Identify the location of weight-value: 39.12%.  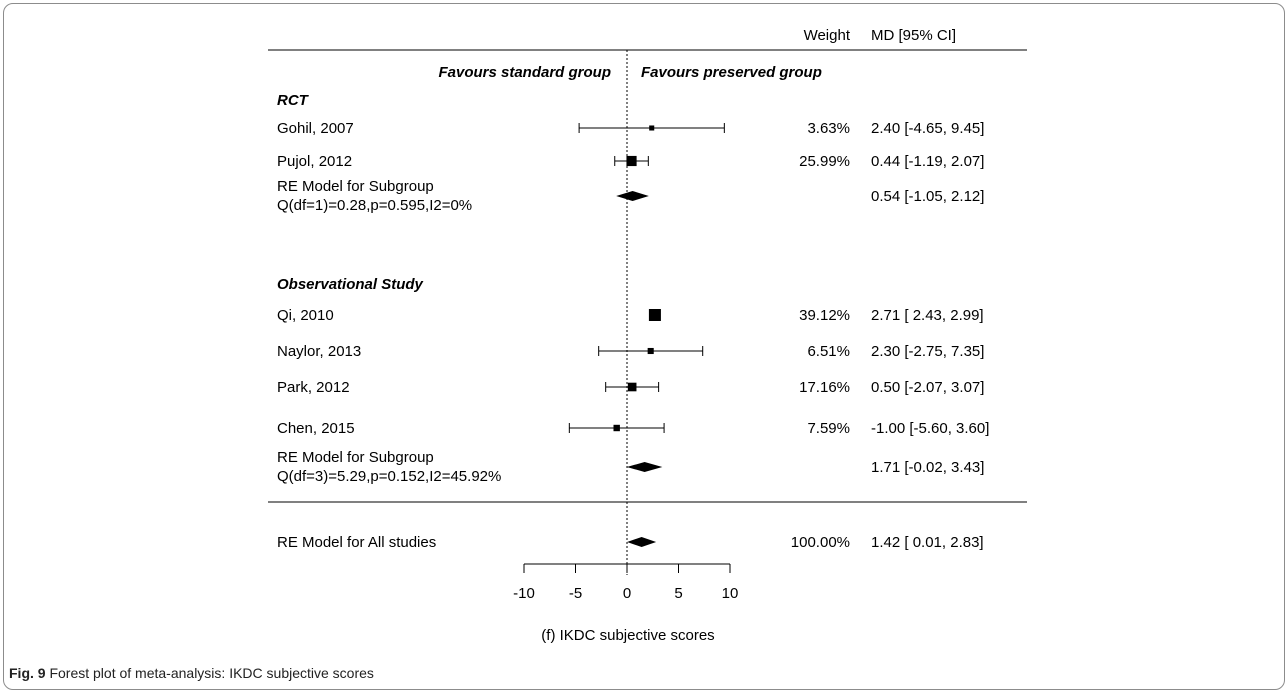
(824, 315).